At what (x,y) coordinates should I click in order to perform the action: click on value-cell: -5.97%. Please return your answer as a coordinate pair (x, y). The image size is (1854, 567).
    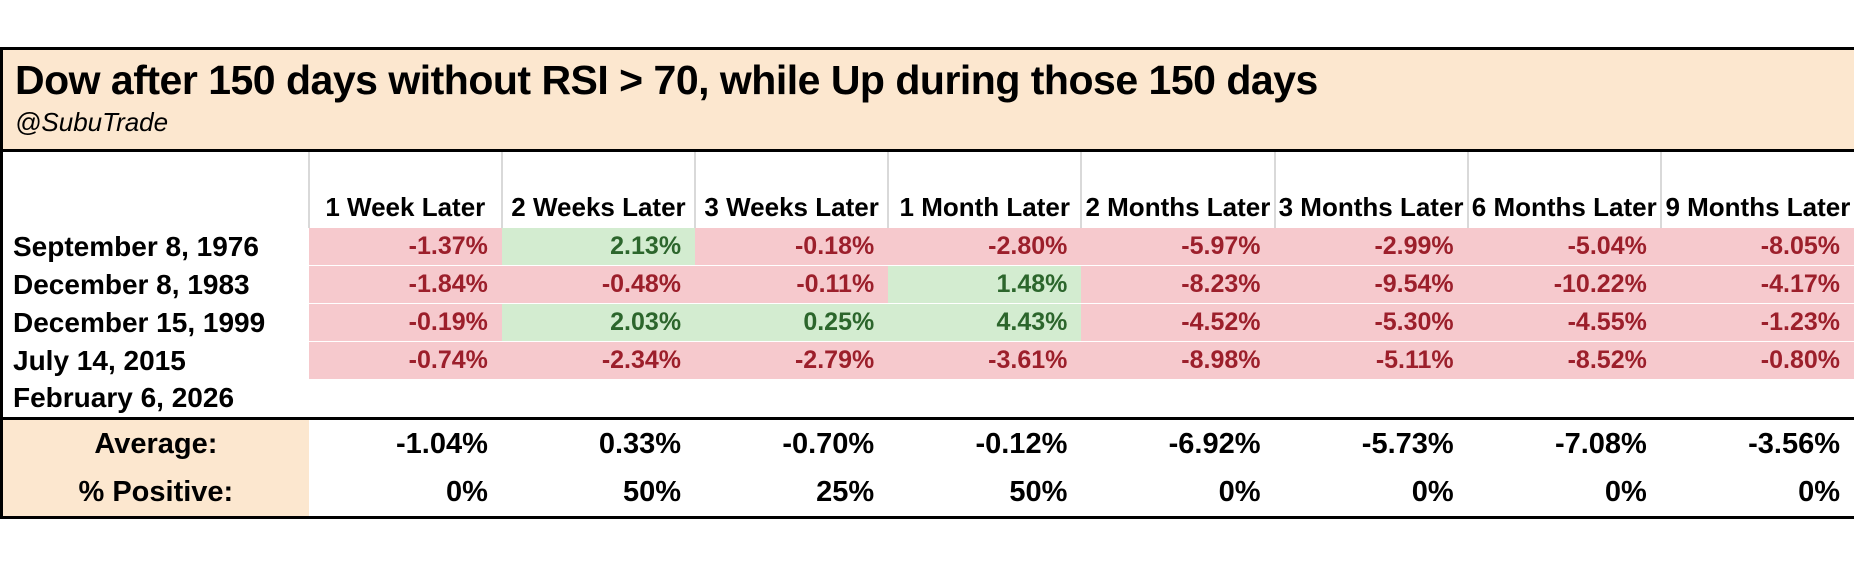
    Looking at the image, I should click on (1178, 247).